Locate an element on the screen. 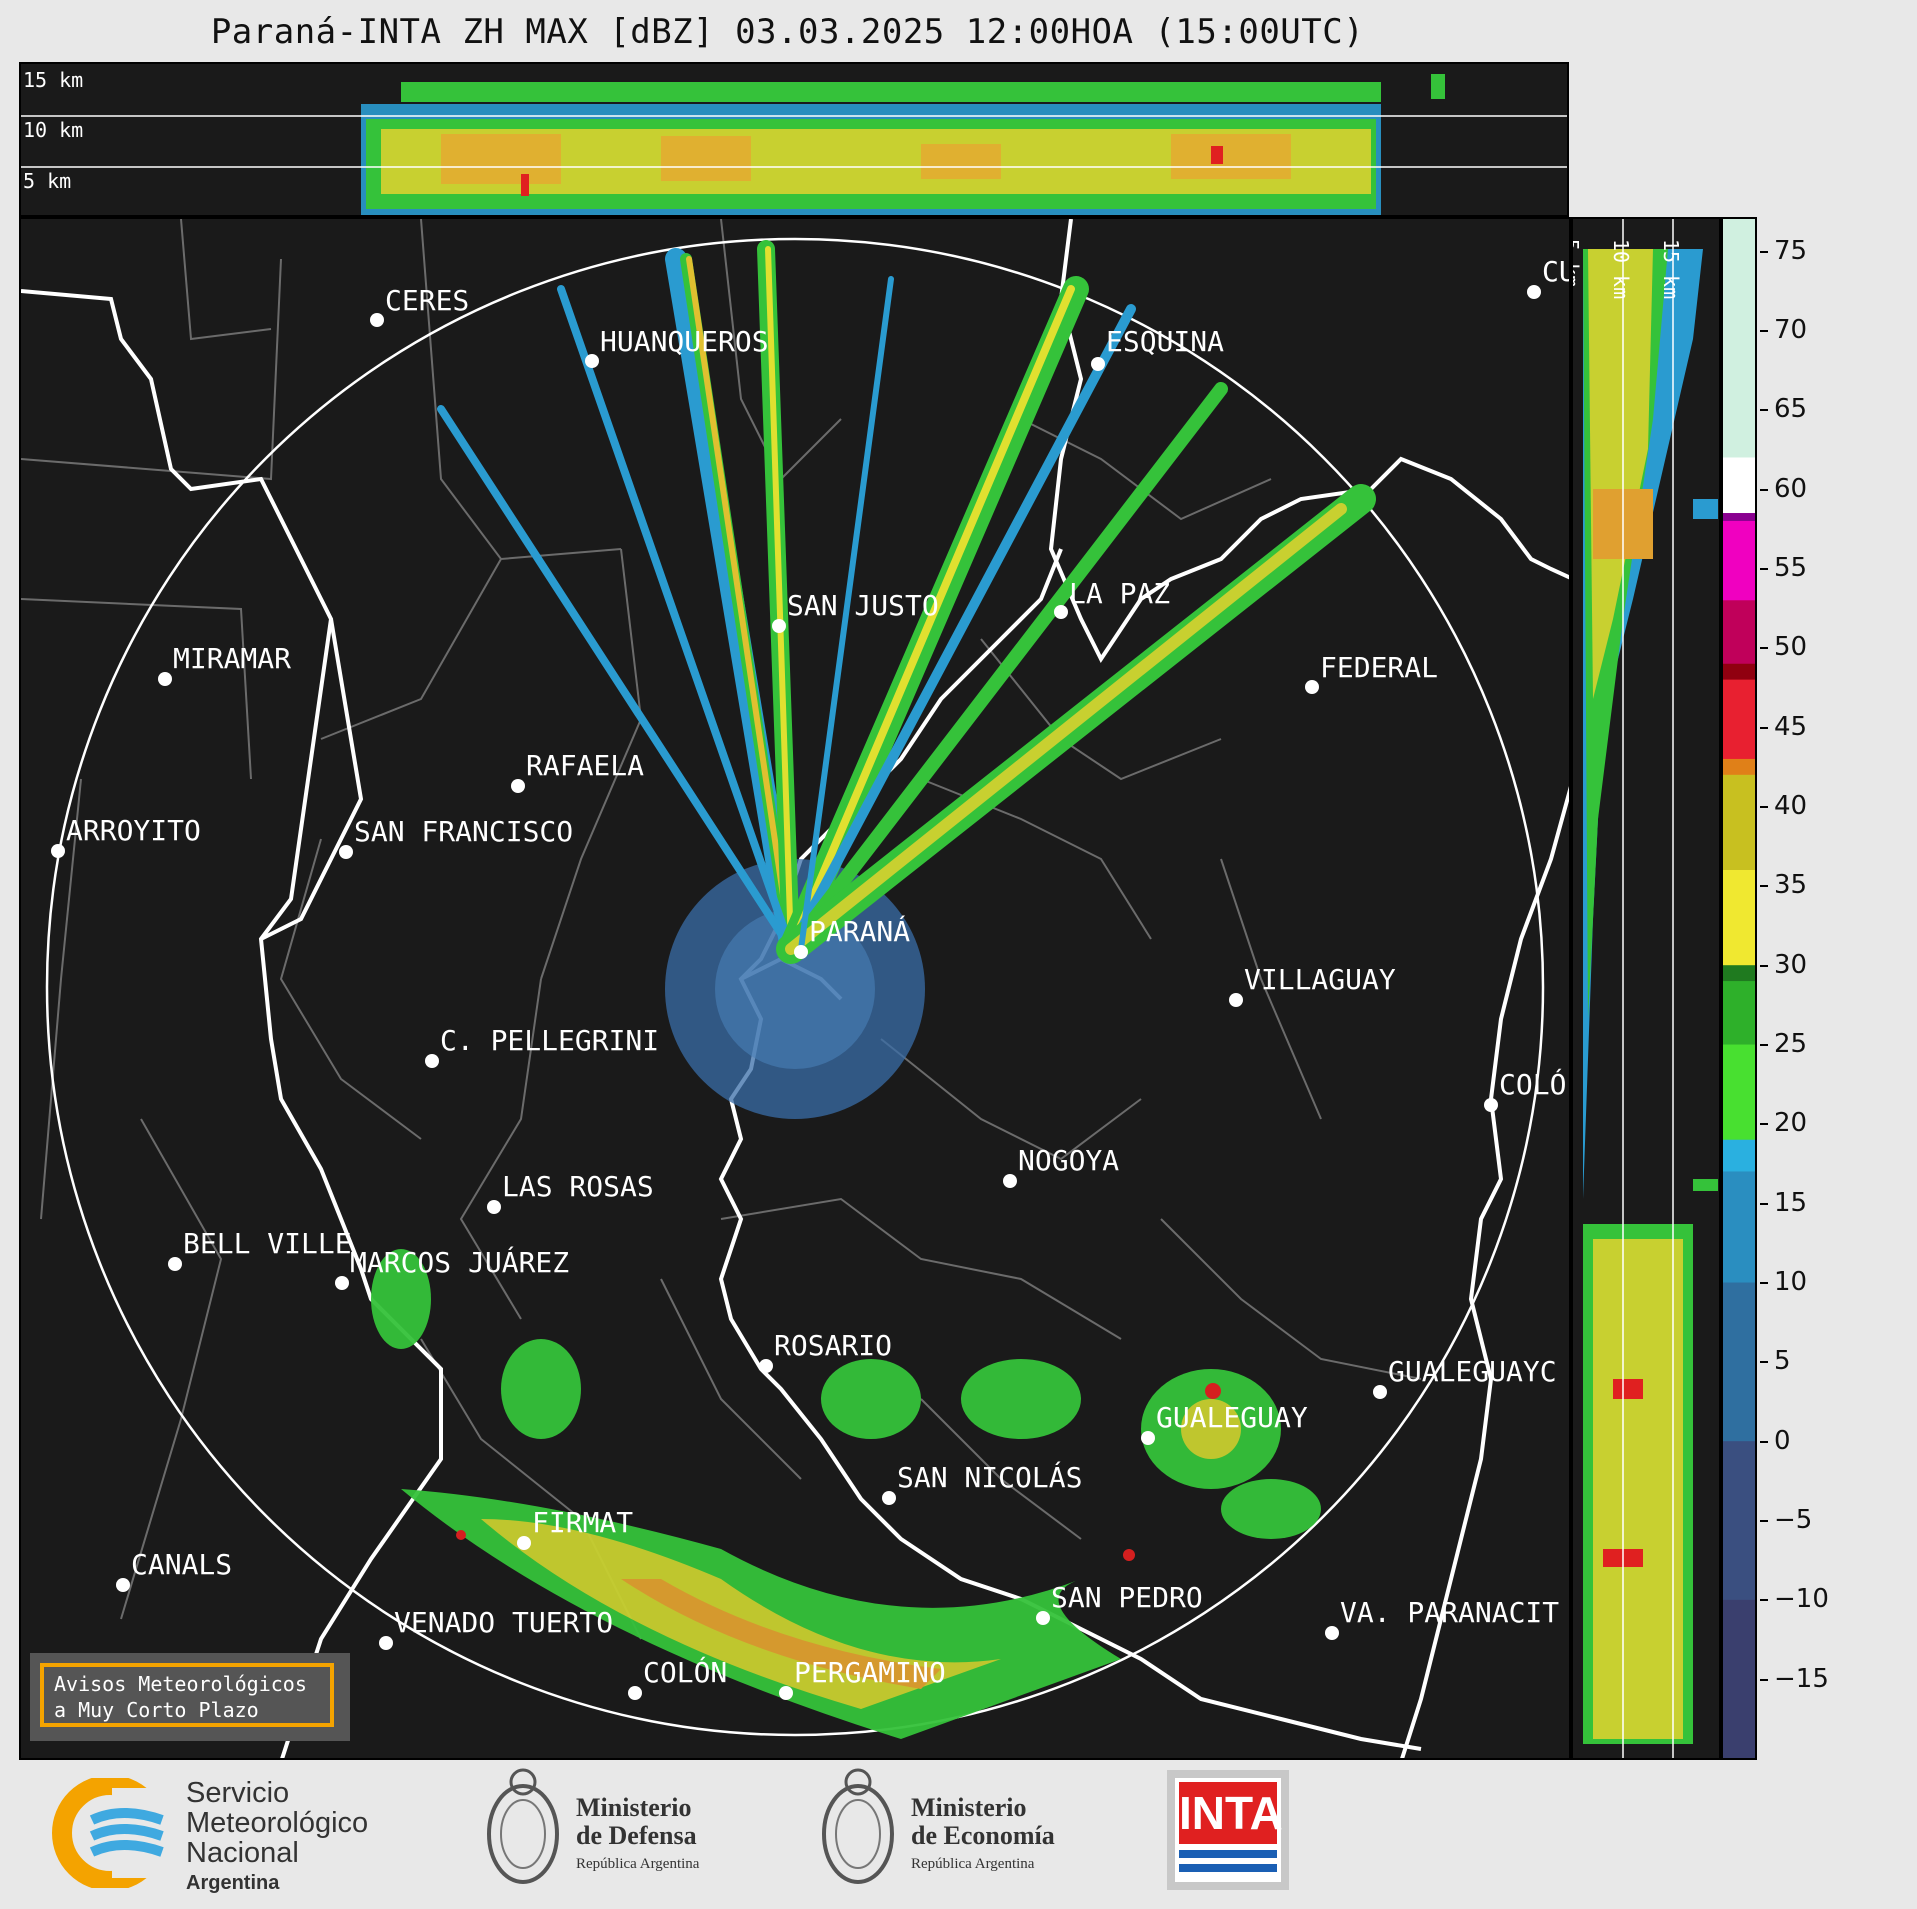  city-label-villaguay: VILLAGUAY is located at coordinates (1320, 979).